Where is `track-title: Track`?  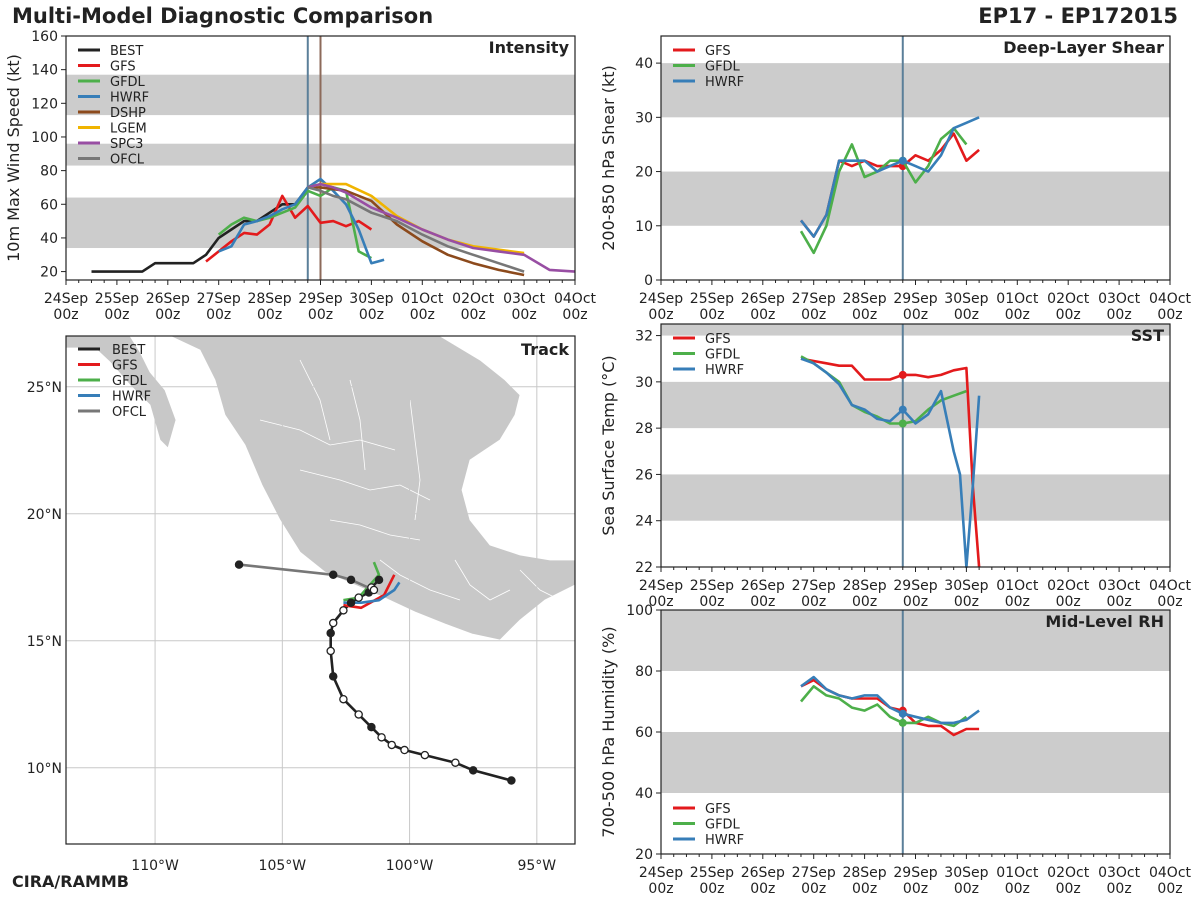 track-title: Track is located at coordinates (545, 349).